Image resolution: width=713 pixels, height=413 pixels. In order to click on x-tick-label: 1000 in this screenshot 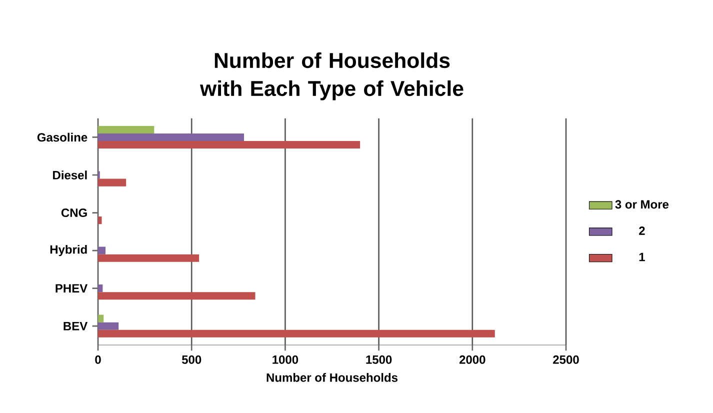, I will do `click(285, 359)`.